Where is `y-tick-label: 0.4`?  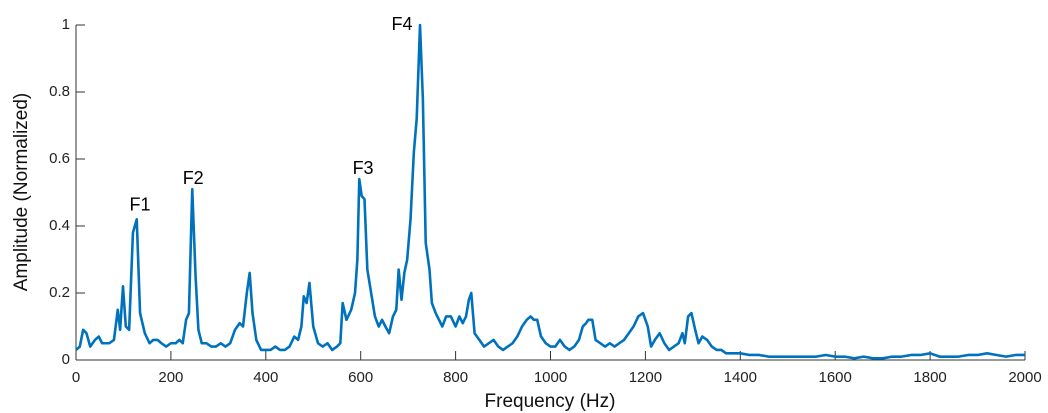
y-tick-label: 0.4 is located at coordinates (59, 225).